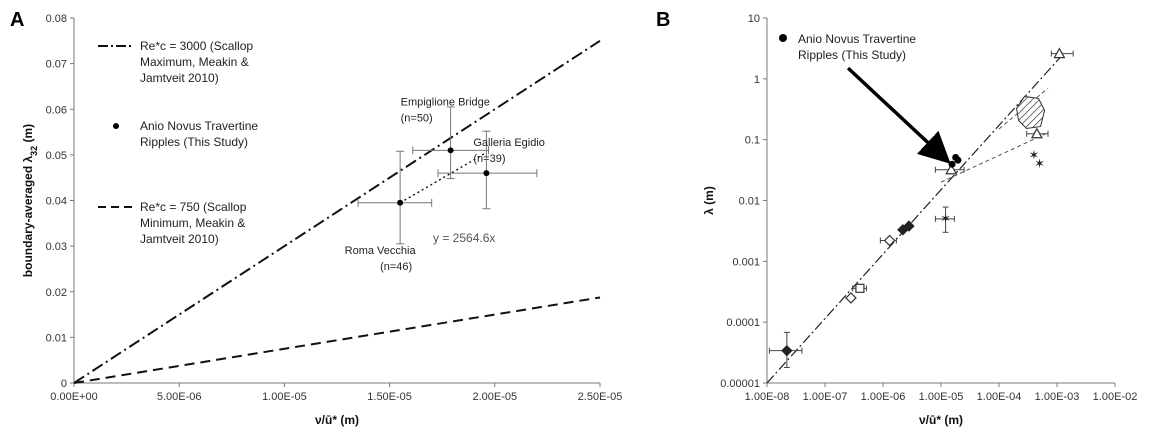 Image resolution: width=1160 pixels, height=436 pixels. Describe the element at coordinates (999, 397) in the screenshot. I see `x-tick-label: 1.00E-04` at that location.